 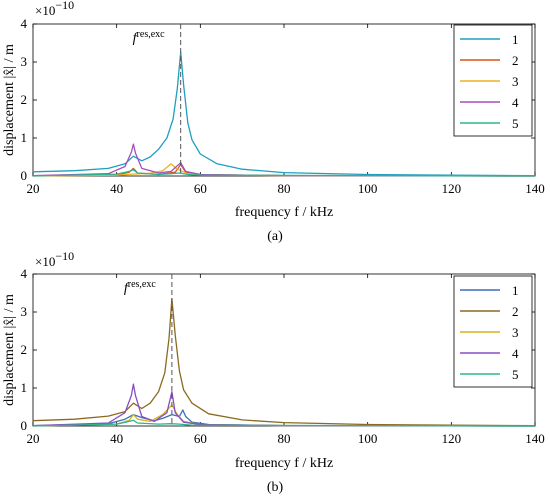 What do you see at coordinates (275, 487) in the screenshot?
I see `panel-caption: (b)` at bounding box center [275, 487].